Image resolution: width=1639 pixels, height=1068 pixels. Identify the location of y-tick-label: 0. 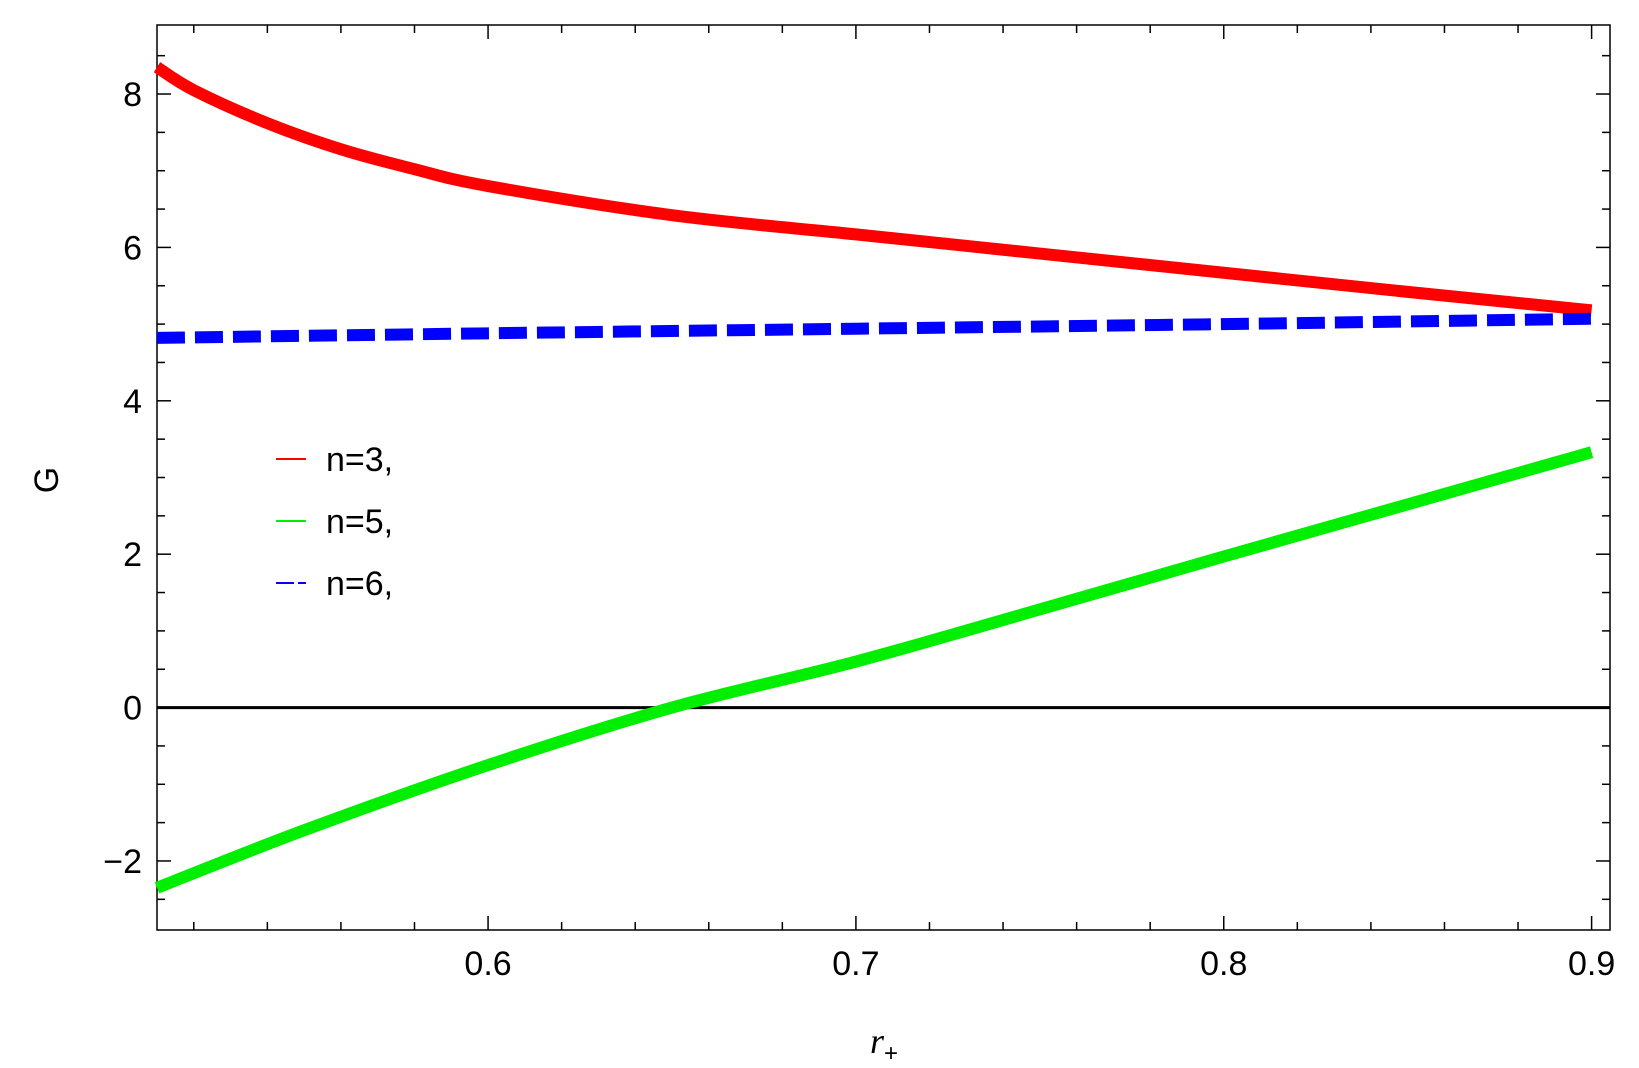
(132, 709).